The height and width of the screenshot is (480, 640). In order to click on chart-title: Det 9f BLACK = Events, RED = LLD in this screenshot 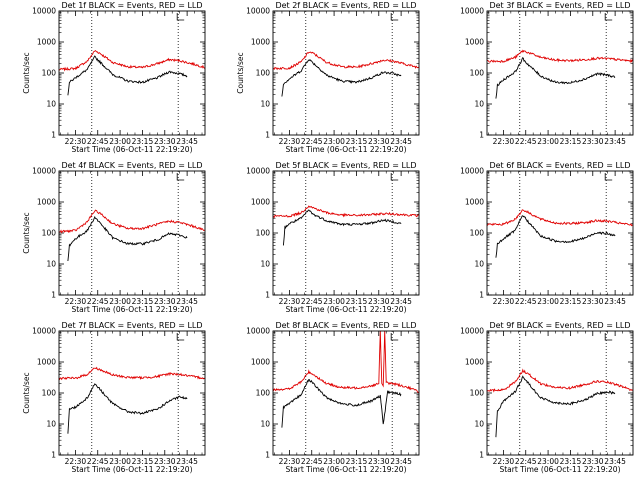, I will do `click(559, 325)`.